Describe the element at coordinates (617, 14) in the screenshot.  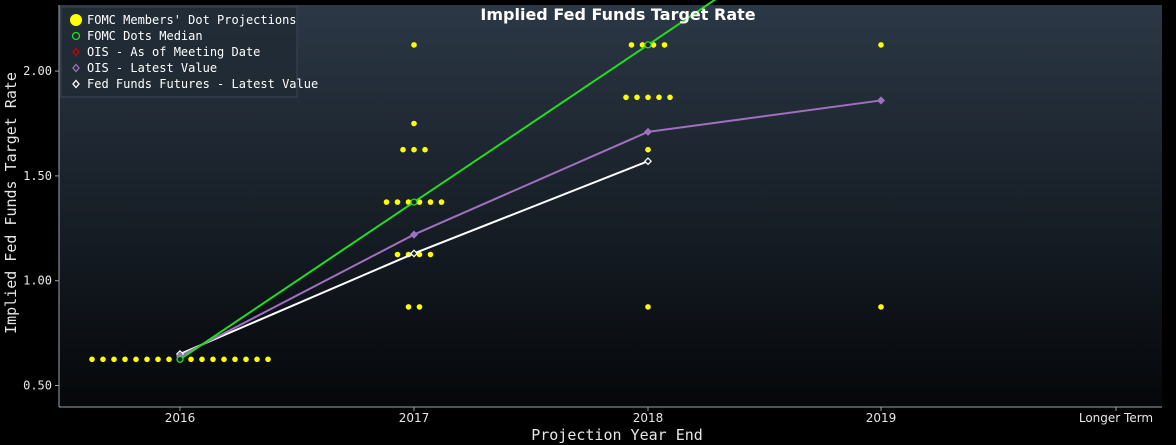
I see `chart-title: Implied Fed Funds Target Rate` at that location.